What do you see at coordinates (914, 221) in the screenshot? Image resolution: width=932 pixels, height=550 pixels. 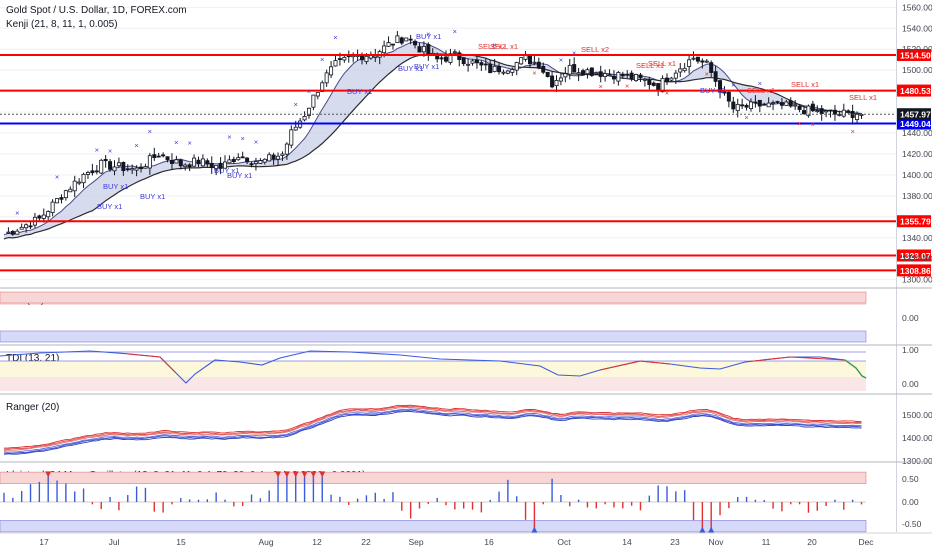 I see `level-price-tag` at bounding box center [914, 221].